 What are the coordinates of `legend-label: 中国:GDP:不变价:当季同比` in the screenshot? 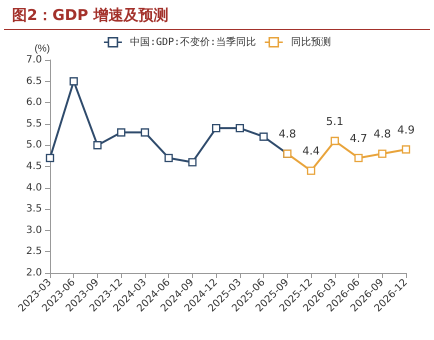 It's located at (193, 42).